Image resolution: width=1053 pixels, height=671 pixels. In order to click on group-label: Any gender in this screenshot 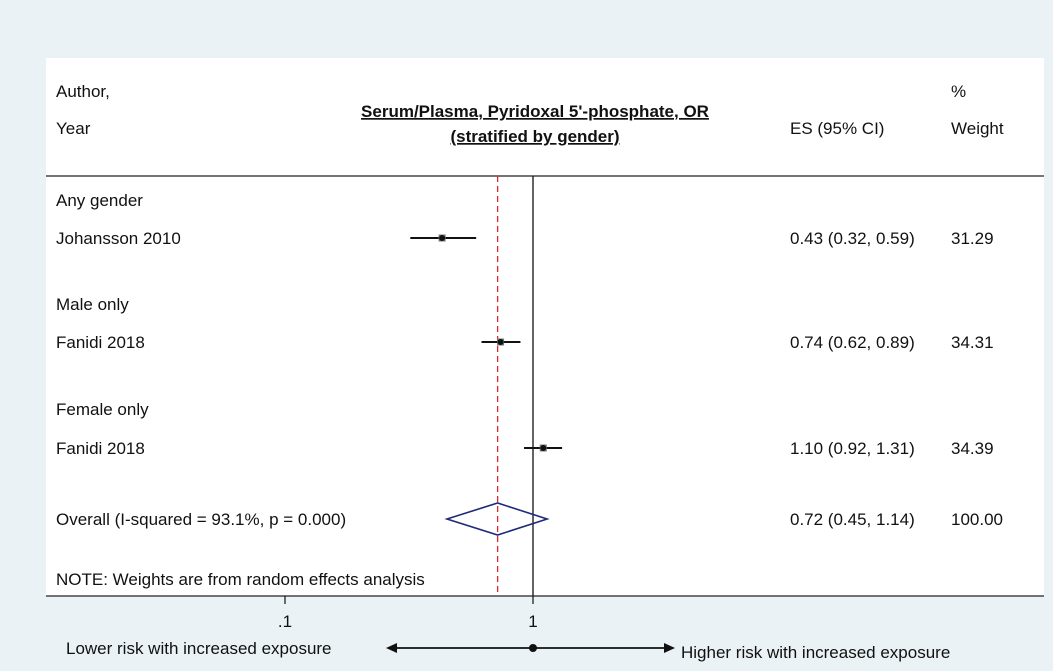, I will do `click(99, 200)`.